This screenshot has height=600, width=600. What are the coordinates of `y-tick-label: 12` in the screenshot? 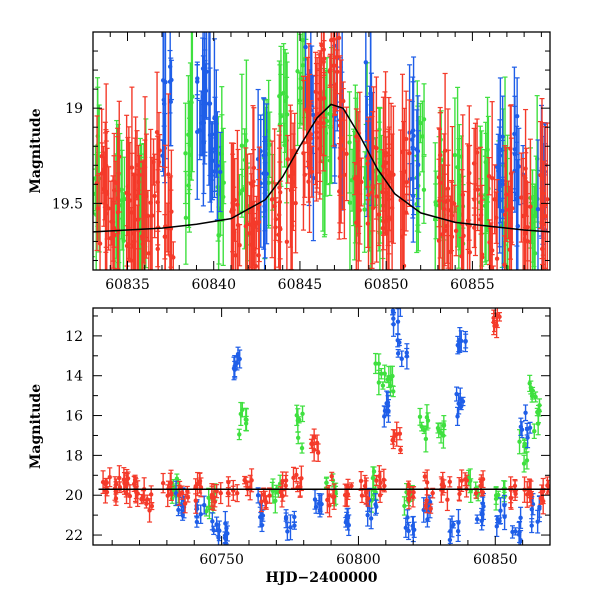 It's located at (74, 337).